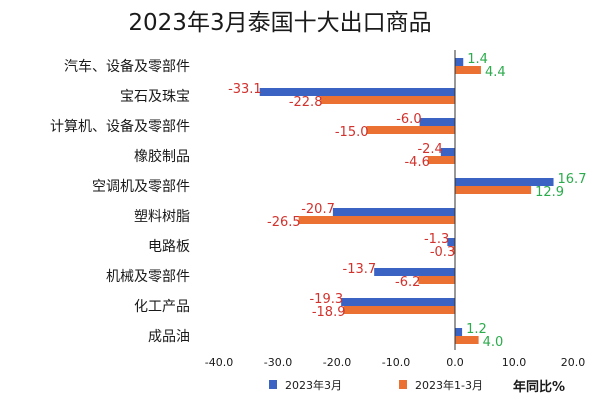  I want to click on x-tick-label: 10.0, so click(514, 362).